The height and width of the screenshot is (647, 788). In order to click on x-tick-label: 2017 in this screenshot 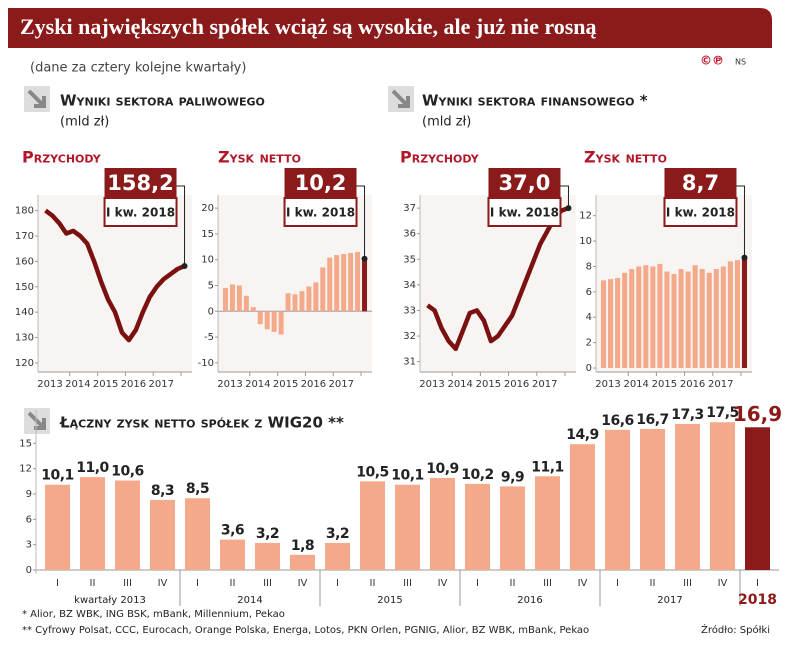, I will do `click(720, 384)`.